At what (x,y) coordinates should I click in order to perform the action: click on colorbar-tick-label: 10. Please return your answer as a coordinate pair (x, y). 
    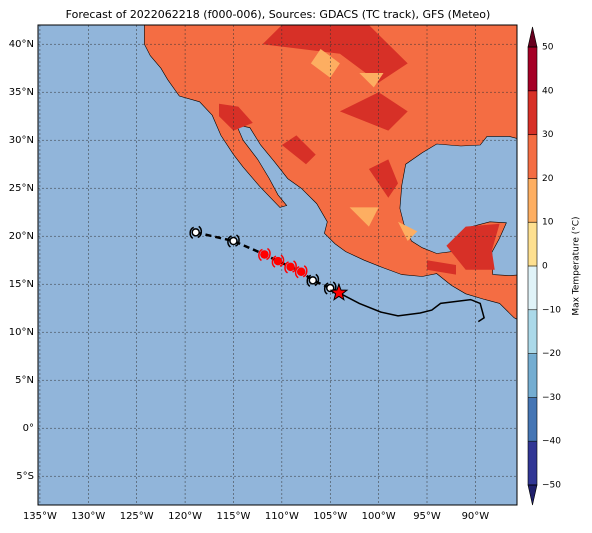
    Looking at the image, I should click on (548, 223).